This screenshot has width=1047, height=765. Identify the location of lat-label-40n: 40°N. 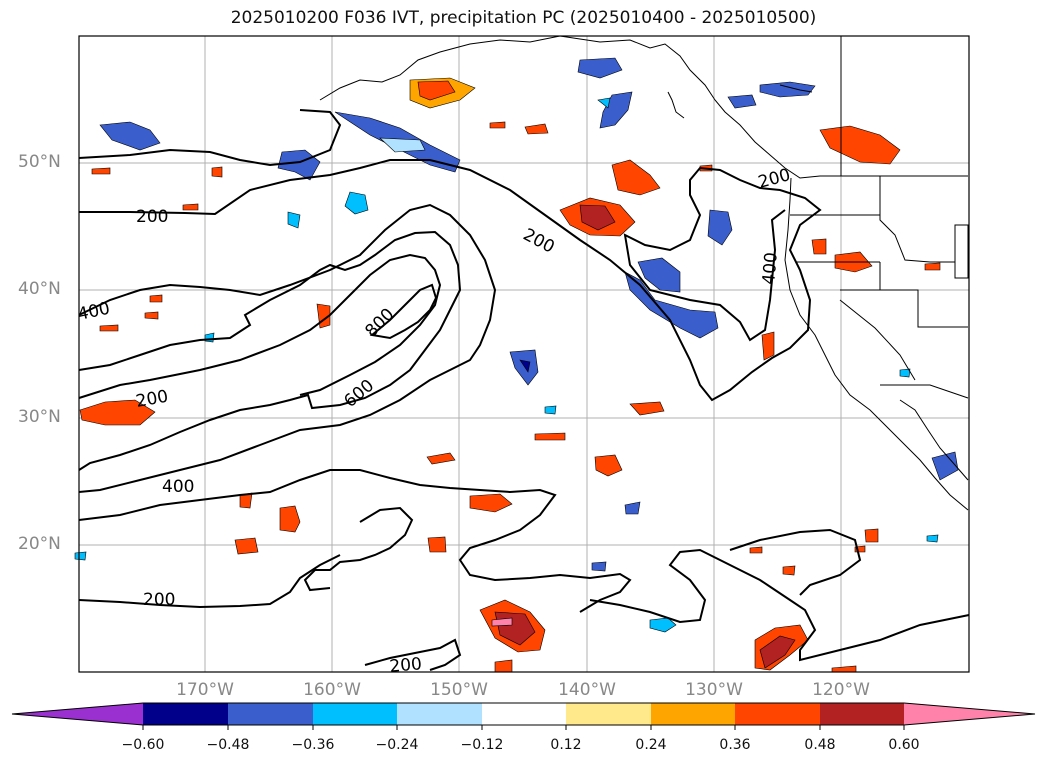
(39, 289).